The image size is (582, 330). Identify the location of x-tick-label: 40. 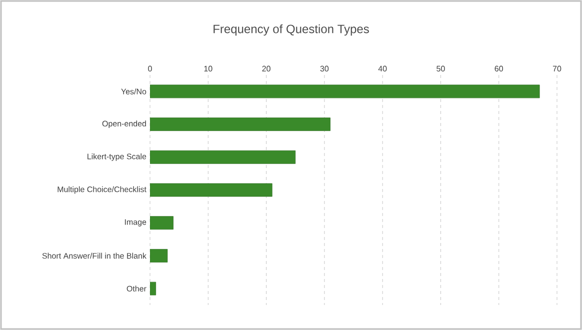
(382, 69).